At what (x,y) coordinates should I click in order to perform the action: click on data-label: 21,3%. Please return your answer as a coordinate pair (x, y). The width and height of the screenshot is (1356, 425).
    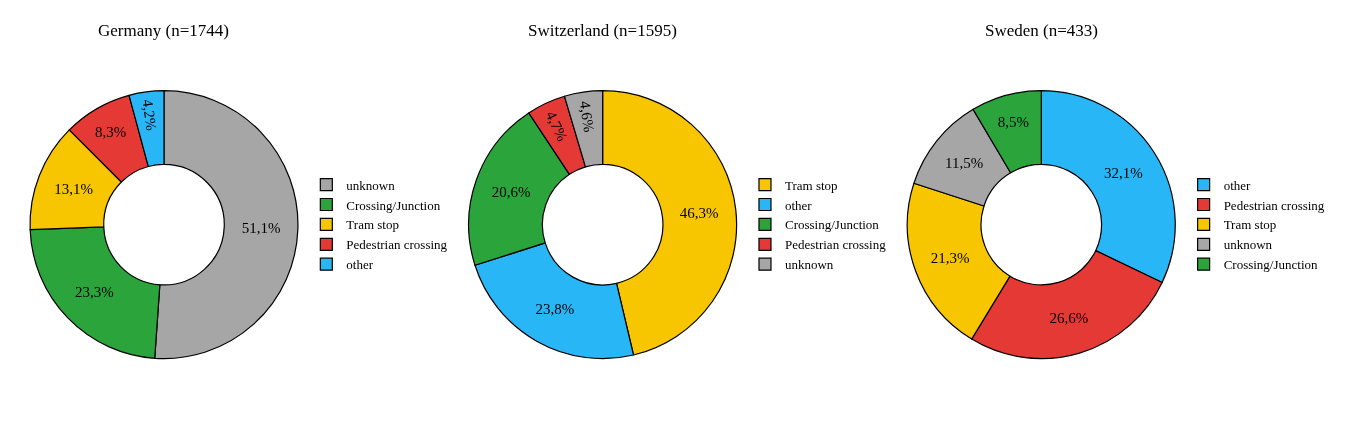
    Looking at the image, I should click on (950, 258).